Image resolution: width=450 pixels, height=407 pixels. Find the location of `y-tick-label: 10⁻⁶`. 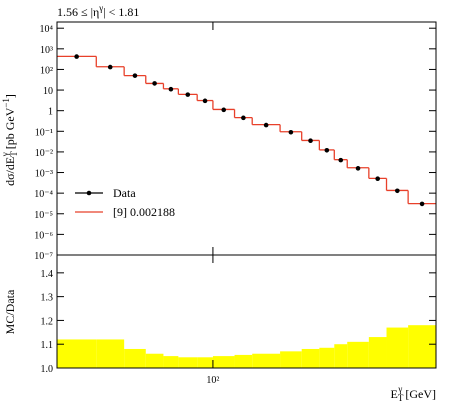

y-tick-label: 10⁻⁶ is located at coordinates (43, 235).